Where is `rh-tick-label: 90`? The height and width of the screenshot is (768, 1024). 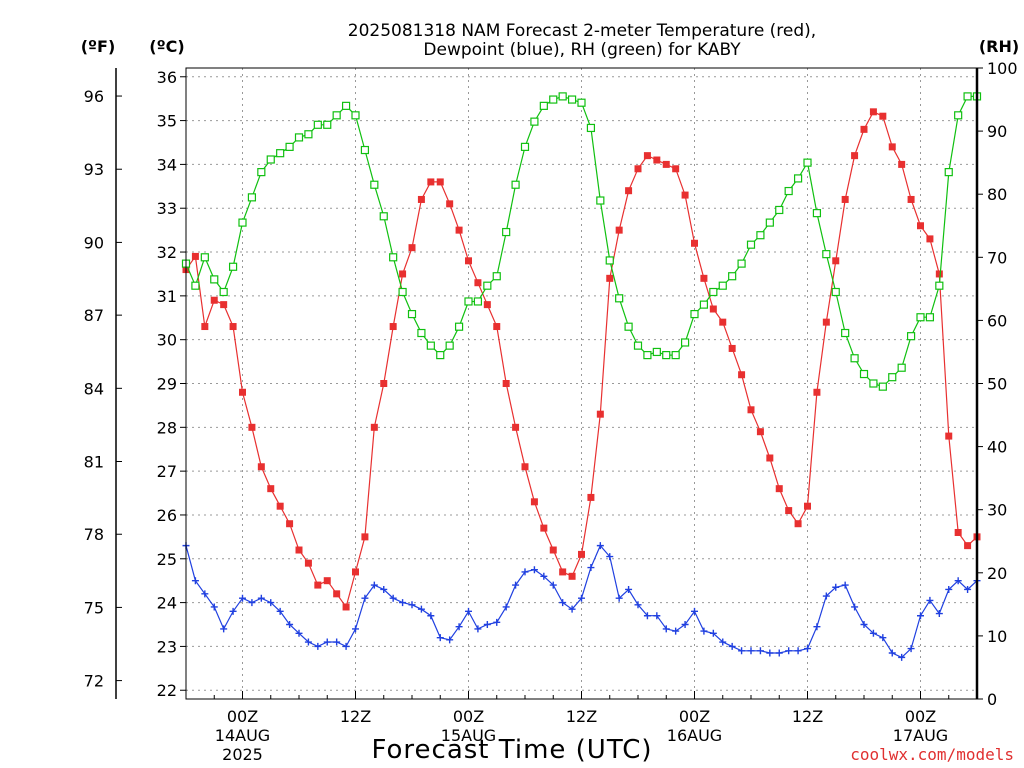
rh-tick-label: 90 is located at coordinates (997, 131).